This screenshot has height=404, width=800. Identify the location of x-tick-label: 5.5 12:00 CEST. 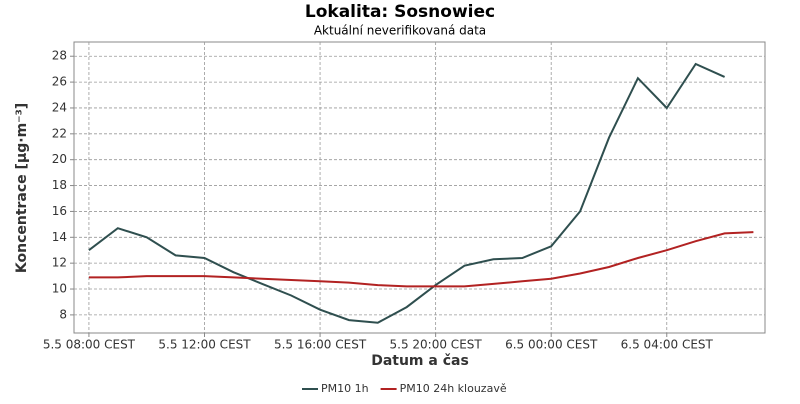
(204, 345).